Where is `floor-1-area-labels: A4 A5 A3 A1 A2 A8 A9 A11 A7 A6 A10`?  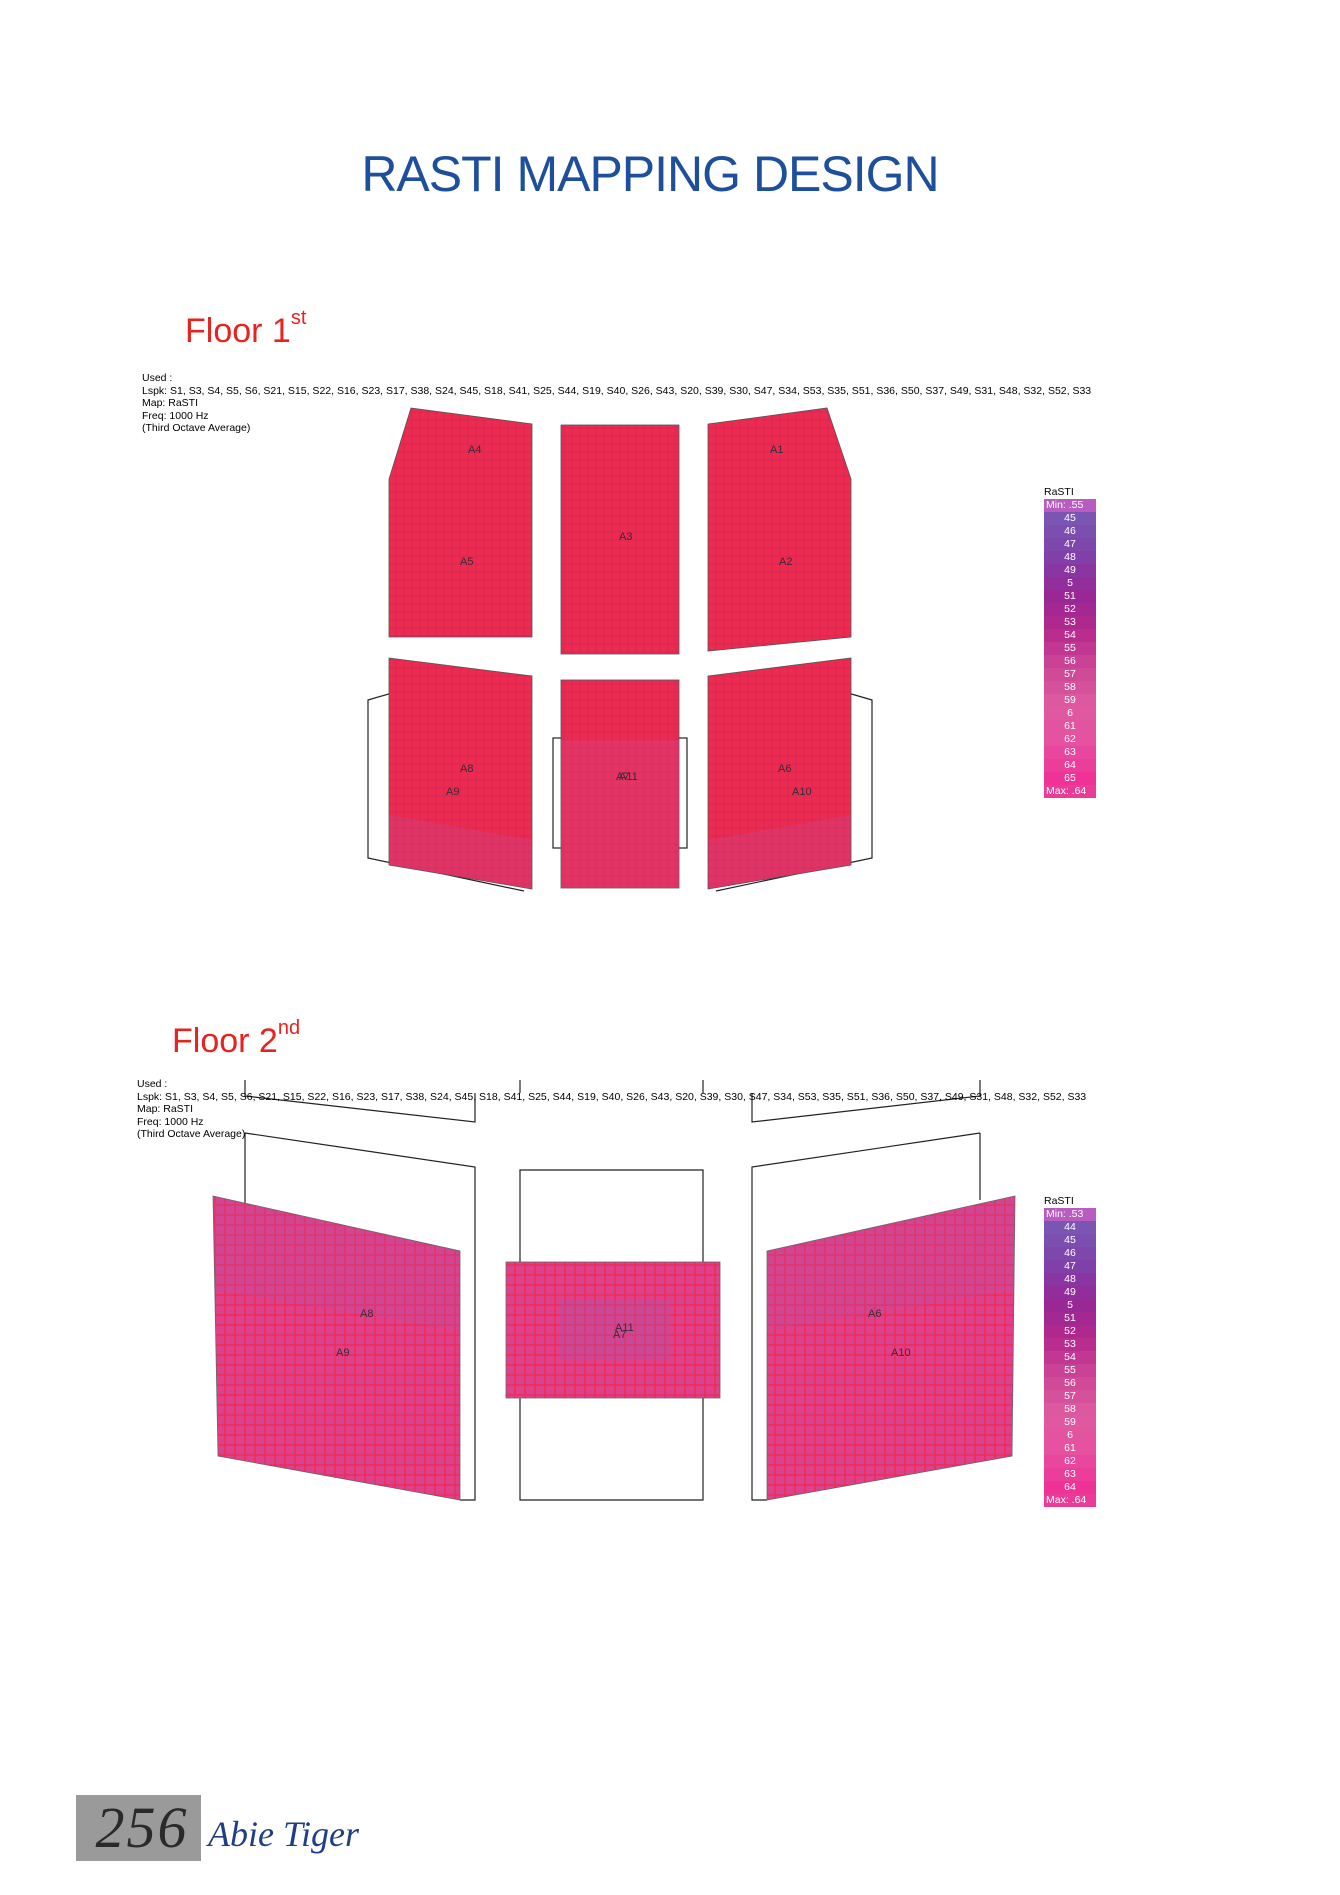
floor-1-area-labels: A4 A5 A3 A1 A2 A8 A9 A11 A7 A6 A10 is located at coordinates (629, 621).